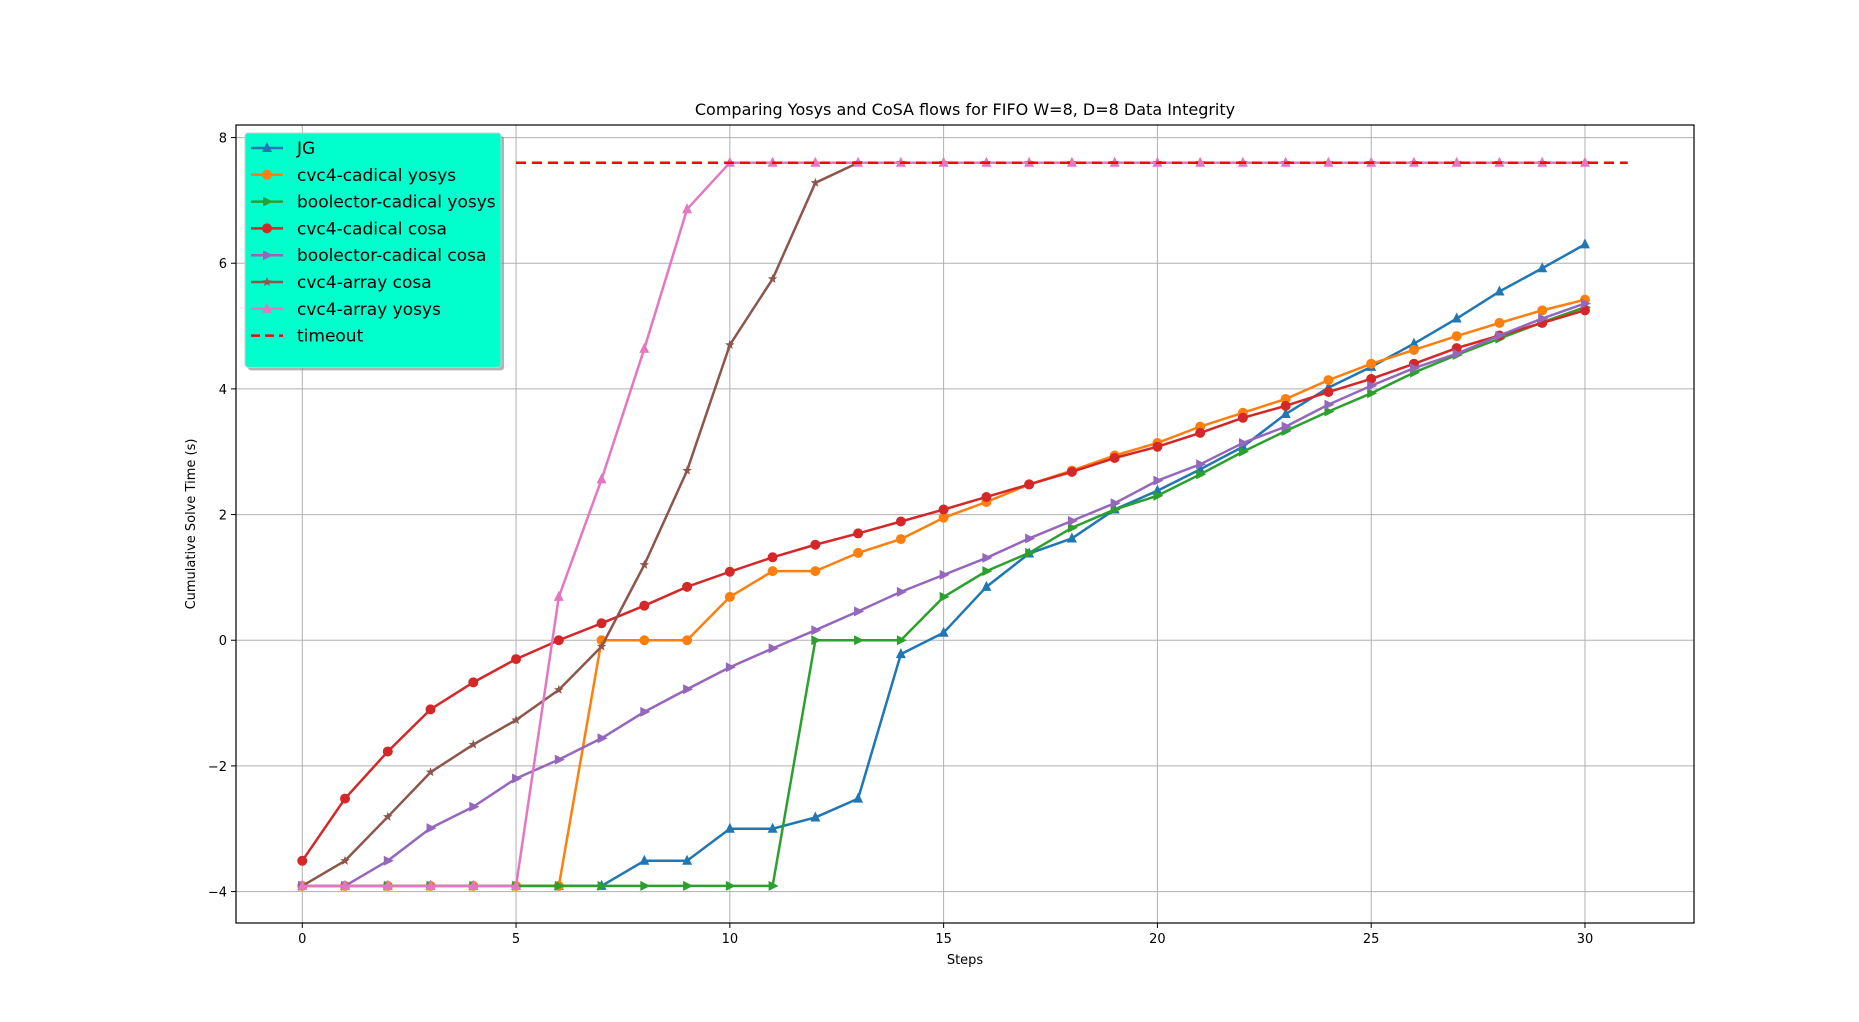  I want to click on legend-item: cvc4-cadical cosa, so click(349, 229).